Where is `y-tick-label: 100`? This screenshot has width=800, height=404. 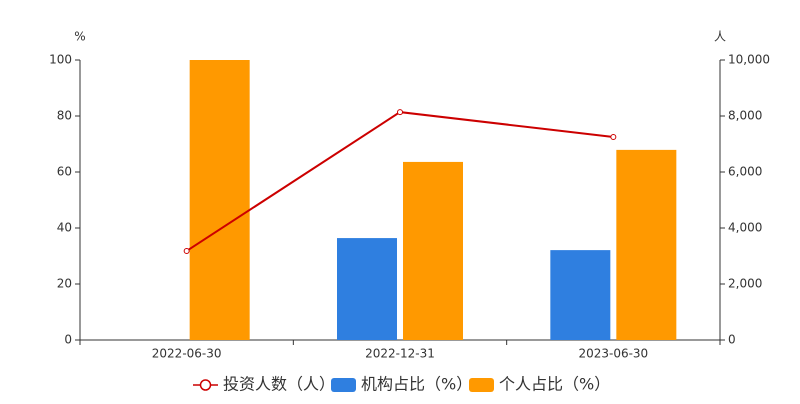 y-tick-label: 100 is located at coordinates (60, 60).